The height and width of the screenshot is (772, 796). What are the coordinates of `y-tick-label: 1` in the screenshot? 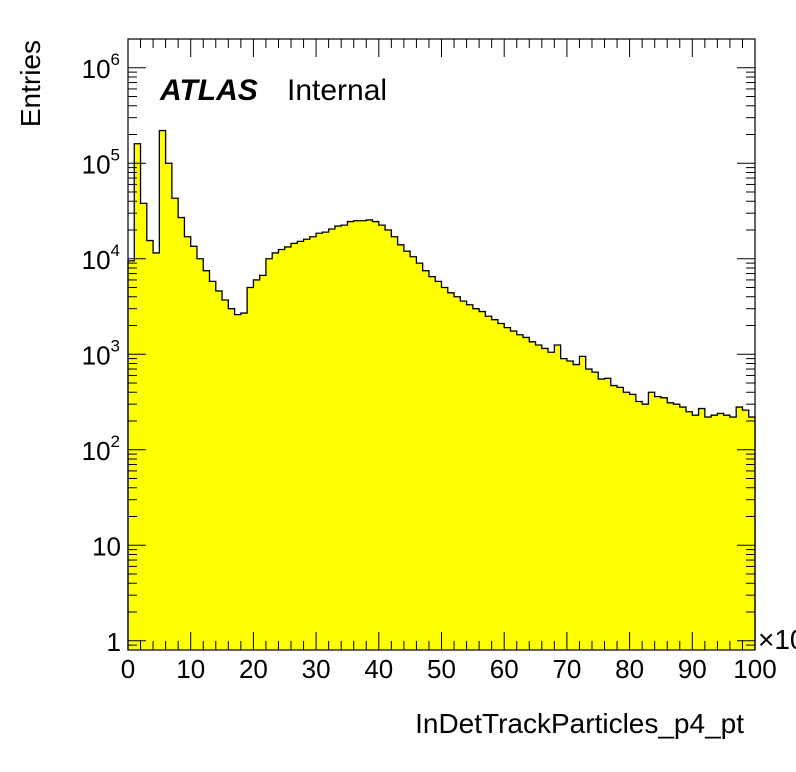 It's located at (114, 642).